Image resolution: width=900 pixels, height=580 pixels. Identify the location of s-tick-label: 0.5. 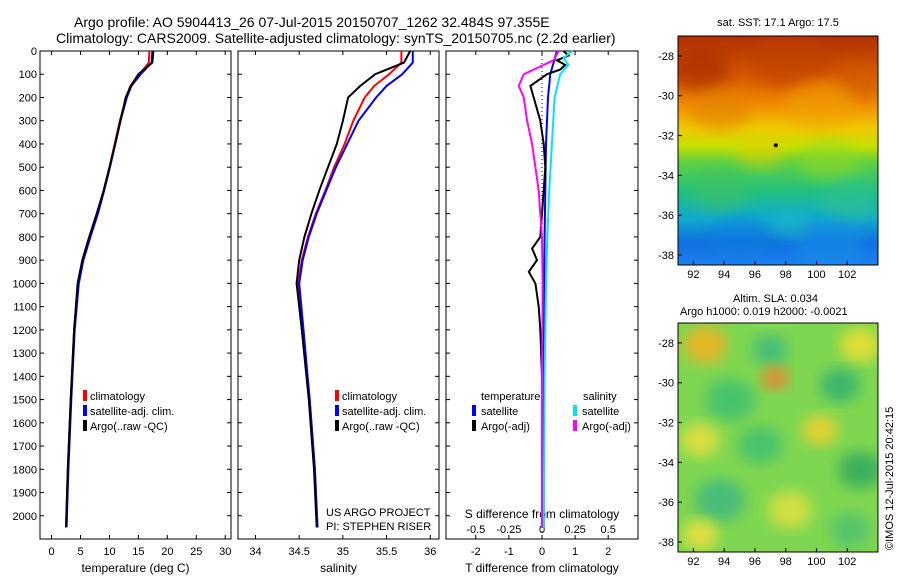
(608, 530).